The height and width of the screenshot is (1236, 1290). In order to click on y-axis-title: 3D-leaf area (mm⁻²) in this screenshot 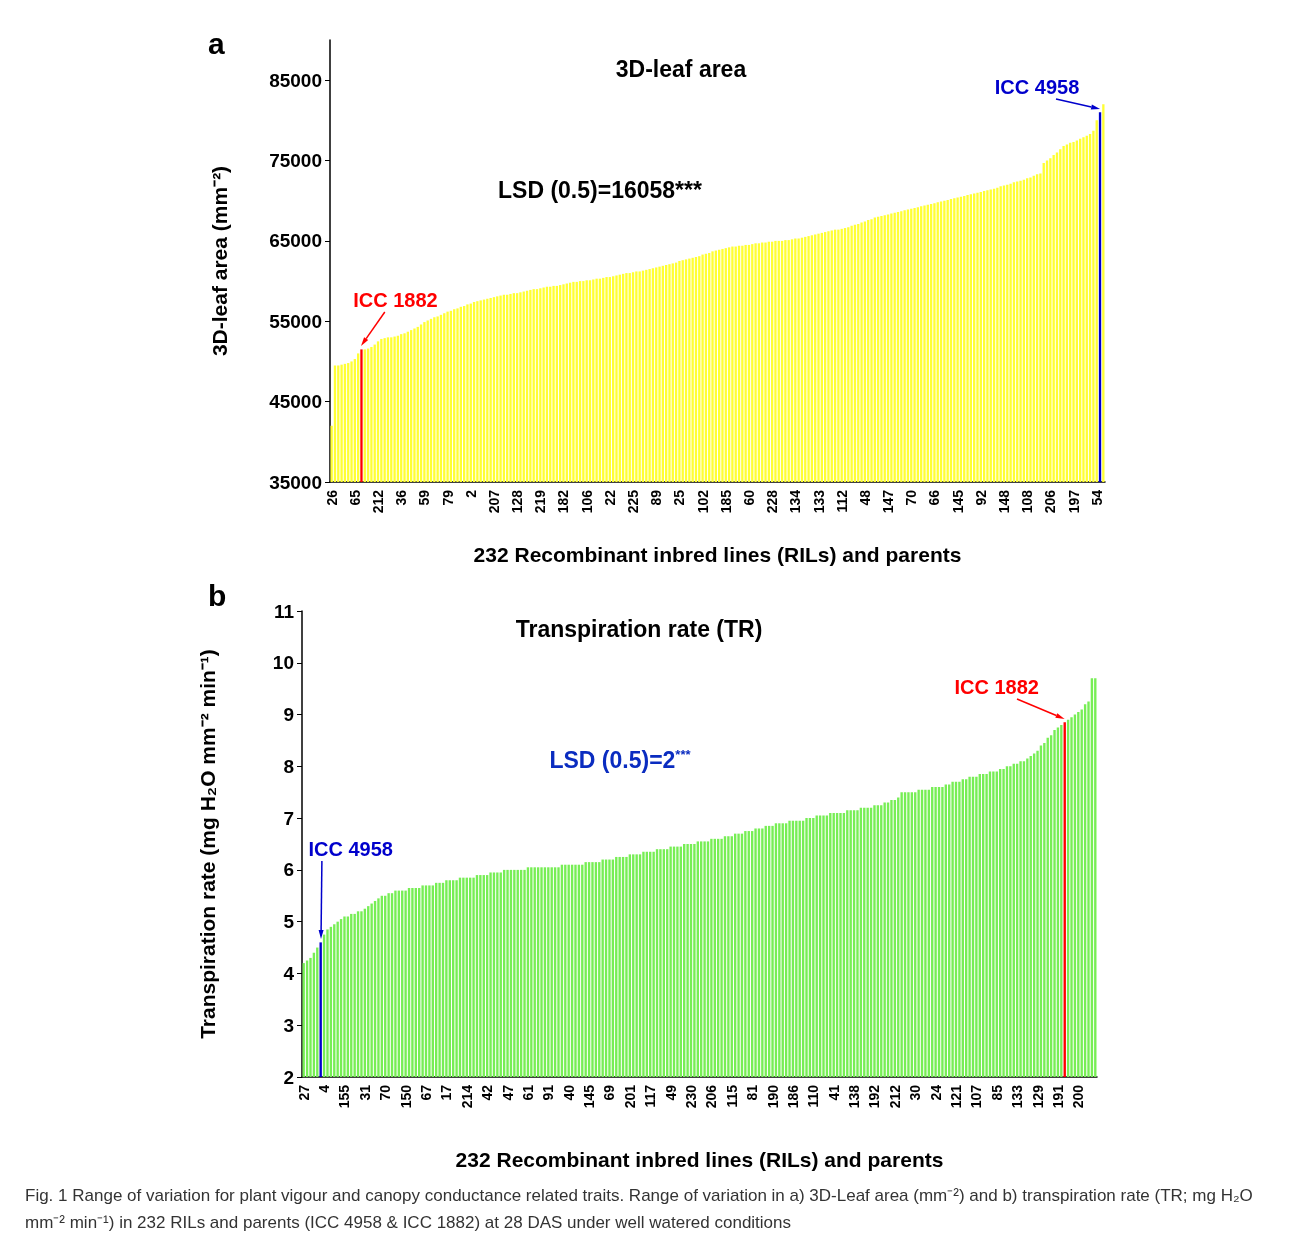, I will do `click(219, 261)`.